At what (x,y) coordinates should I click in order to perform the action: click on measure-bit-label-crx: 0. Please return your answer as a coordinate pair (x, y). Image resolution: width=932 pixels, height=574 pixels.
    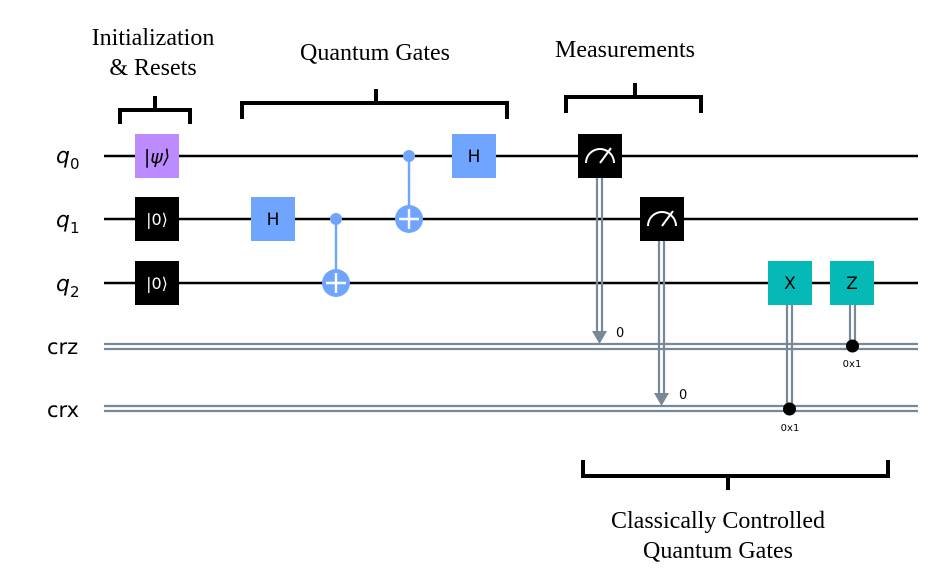
    Looking at the image, I should click on (683, 395).